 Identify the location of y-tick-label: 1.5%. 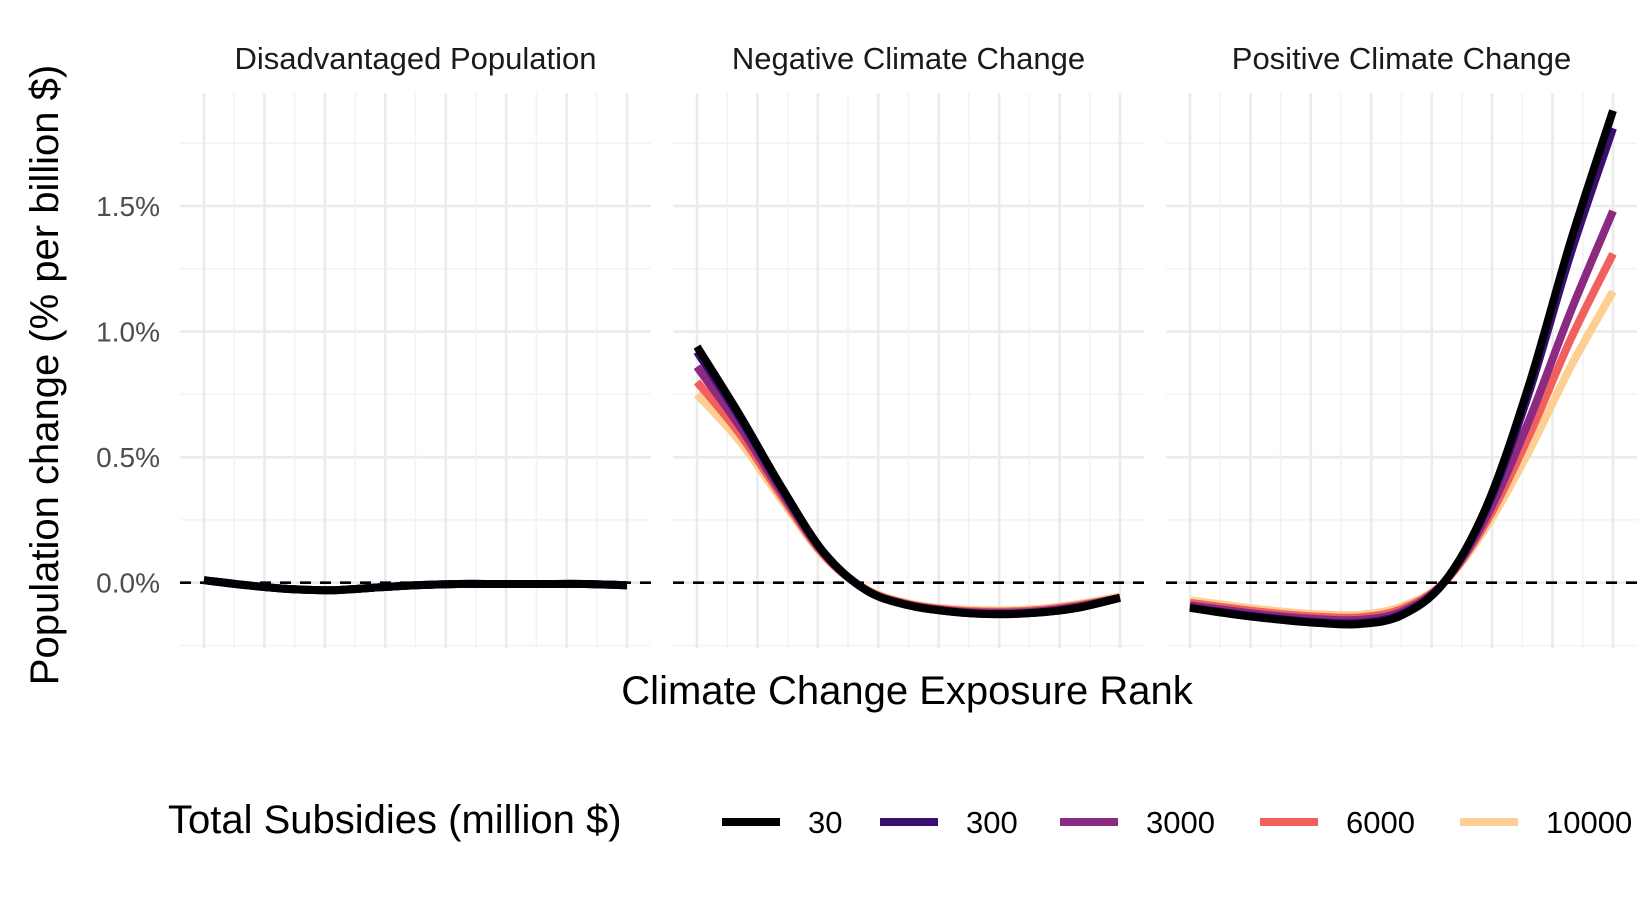
(128, 206).